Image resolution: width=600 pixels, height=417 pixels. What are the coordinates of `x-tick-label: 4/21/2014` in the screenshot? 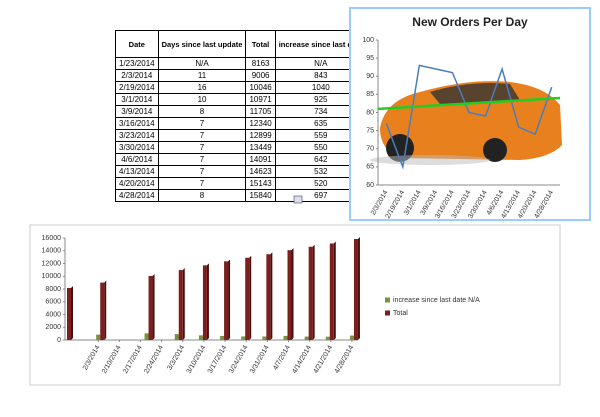 It's located at (324, 359).